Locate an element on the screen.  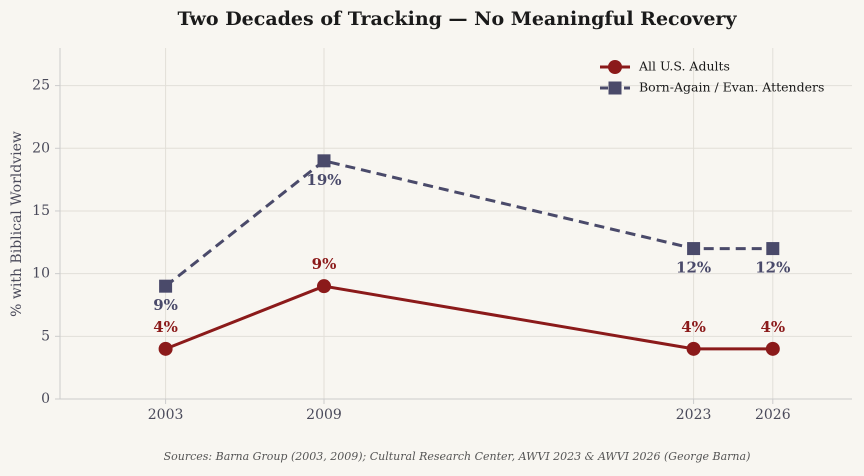
y-tick-label: 0 is located at coordinates (45, 399).